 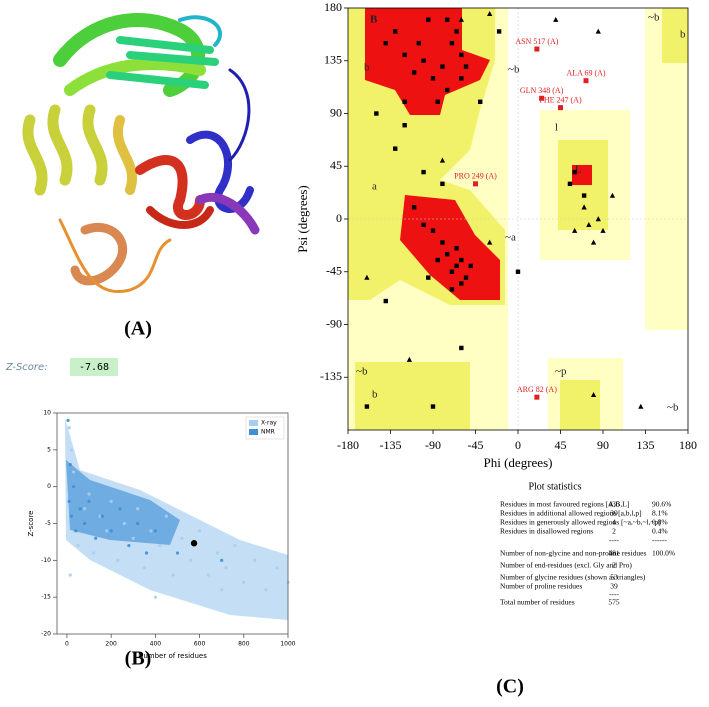 I want to click on residue-label: PHE 247 (A), so click(x=560, y=99).